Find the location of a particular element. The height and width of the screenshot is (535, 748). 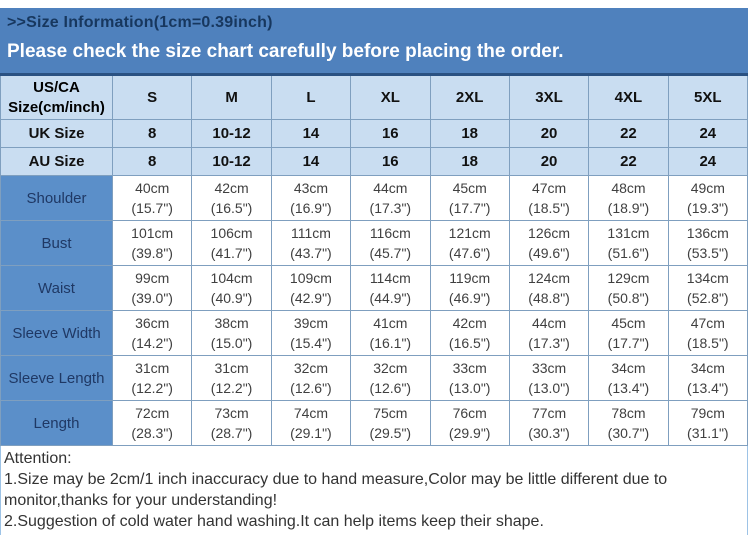

measurement-label: Shoulder is located at coordinates (56, 198).